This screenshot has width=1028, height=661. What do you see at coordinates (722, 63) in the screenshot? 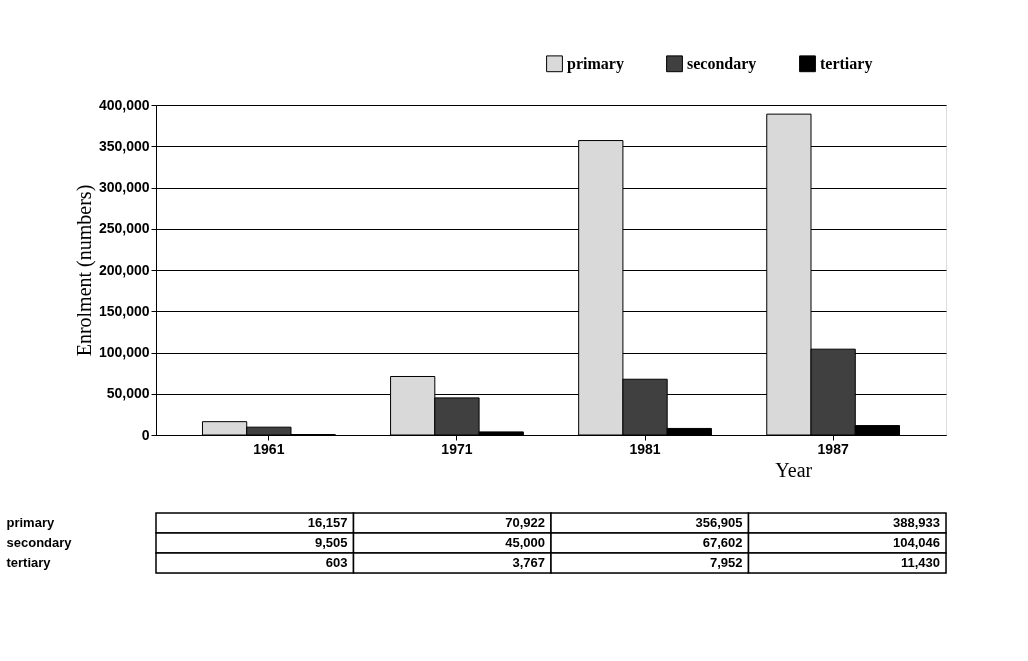
I see `legend-label: secondary` at bounding box center [722, 63].